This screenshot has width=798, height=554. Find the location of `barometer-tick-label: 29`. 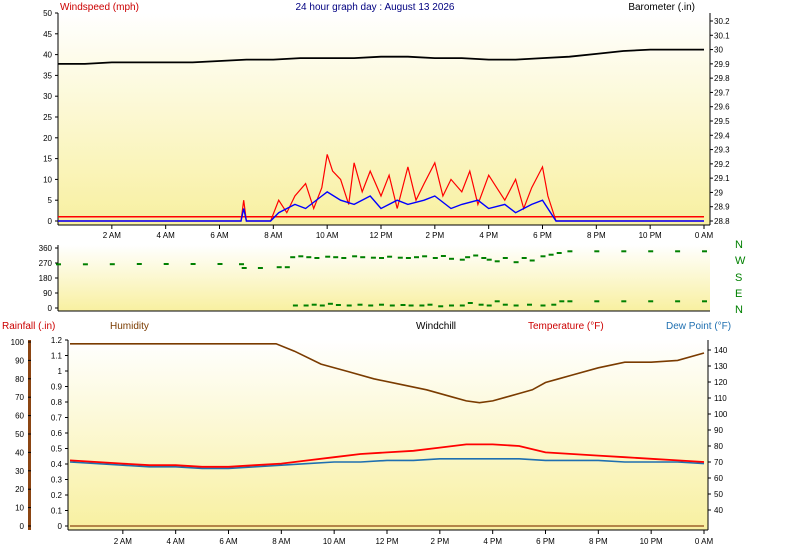

barometer-tick-label: 29 is located at coordinates (718, 192).